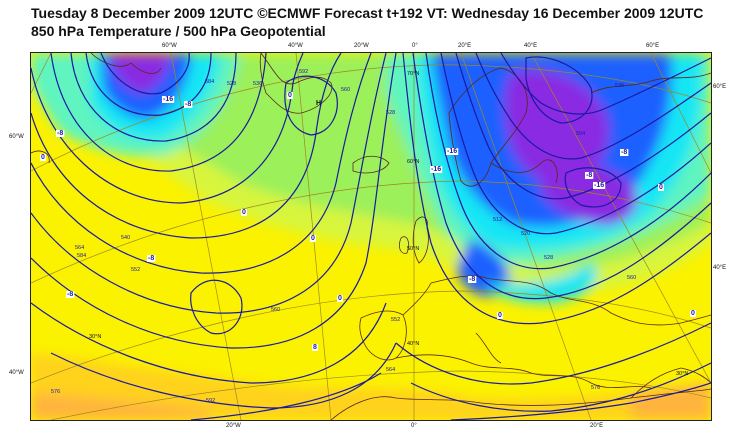 This screenshot has height=438, width=739. Describe the element at coordinates (413, 74) in the screenshot. I see `lat-label-70n: 70°N` at that location.